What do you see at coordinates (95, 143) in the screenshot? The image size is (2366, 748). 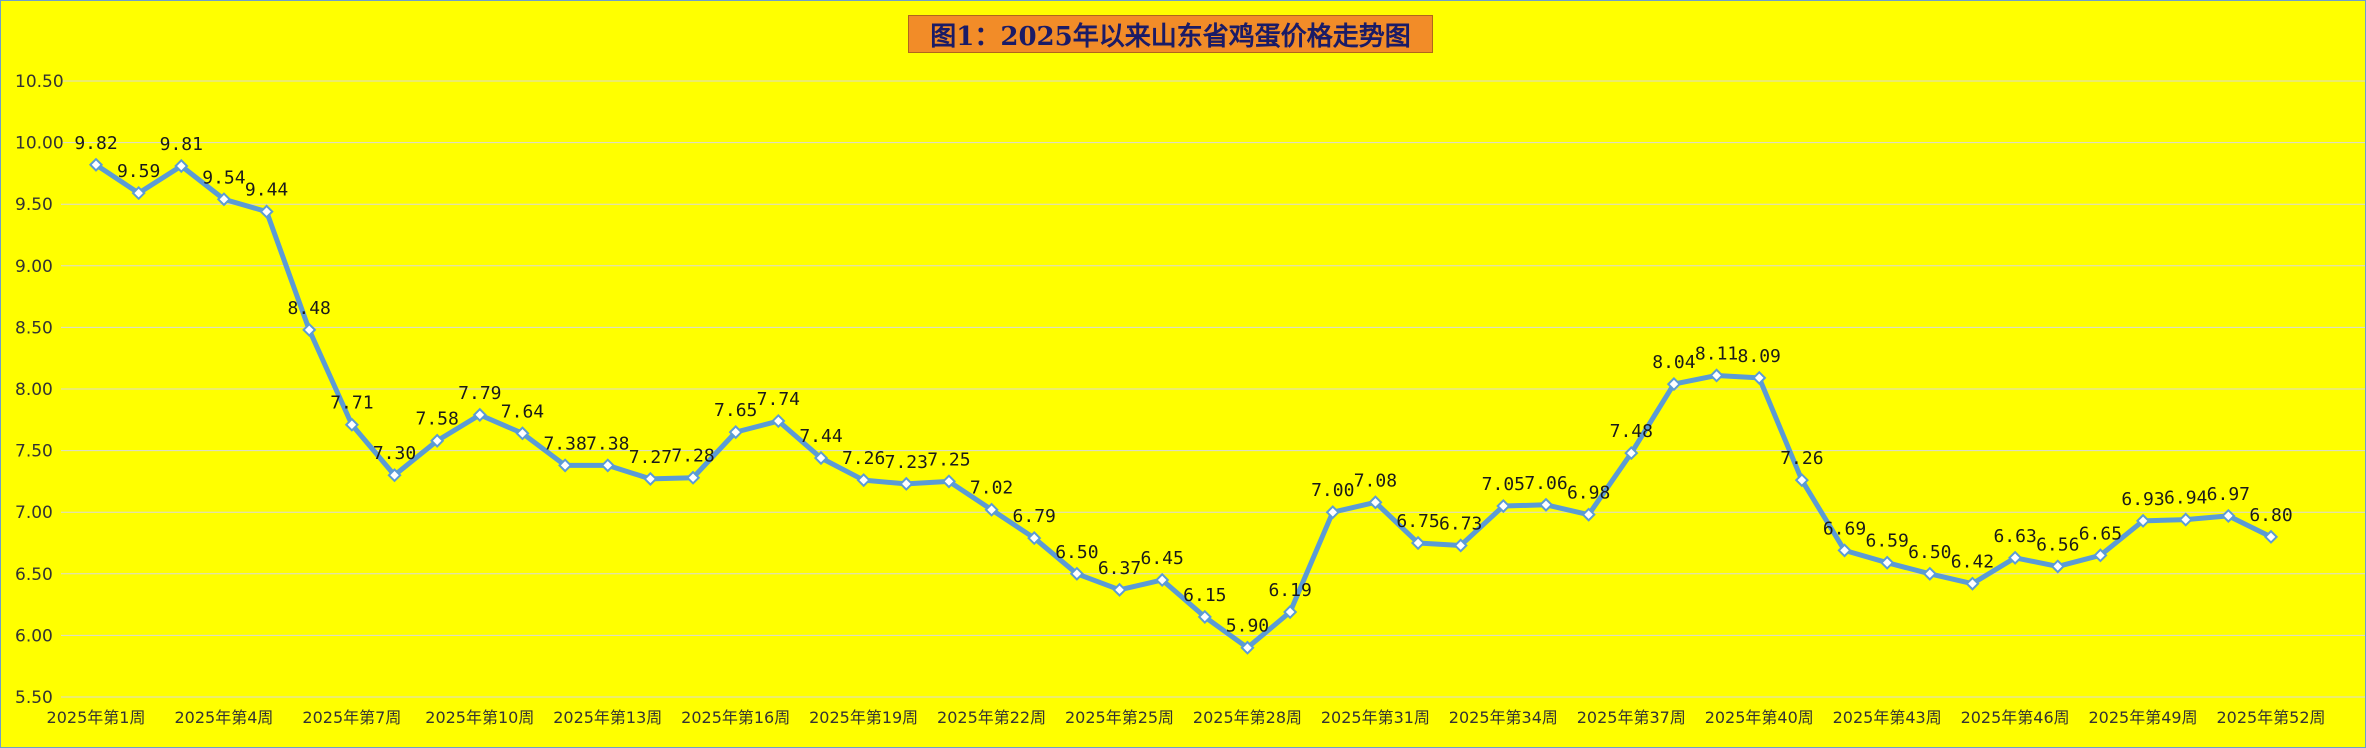 I see `data-label: 9.82` at bounding box center [95, 143].